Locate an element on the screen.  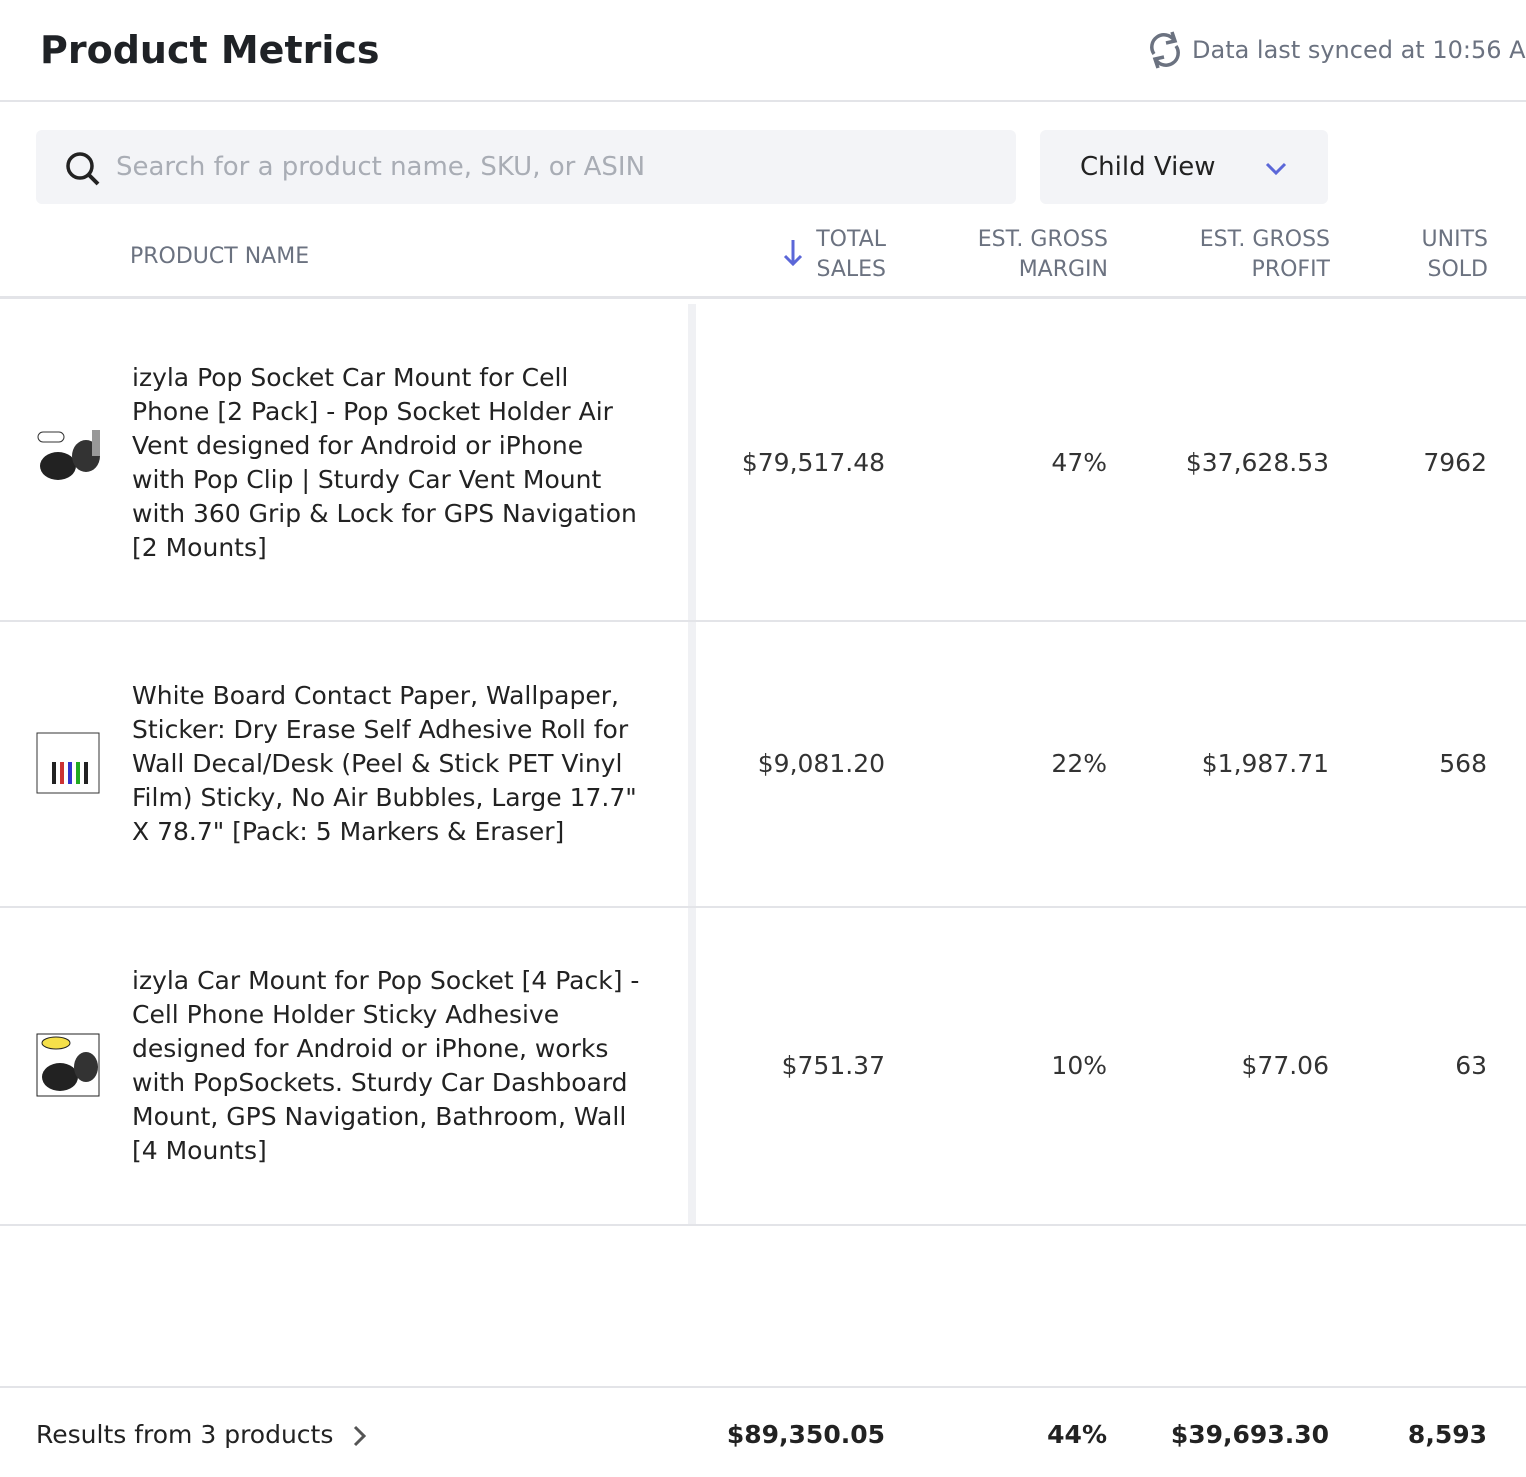
total-sales: $79,517.48 is located at coordinates (813, 462).